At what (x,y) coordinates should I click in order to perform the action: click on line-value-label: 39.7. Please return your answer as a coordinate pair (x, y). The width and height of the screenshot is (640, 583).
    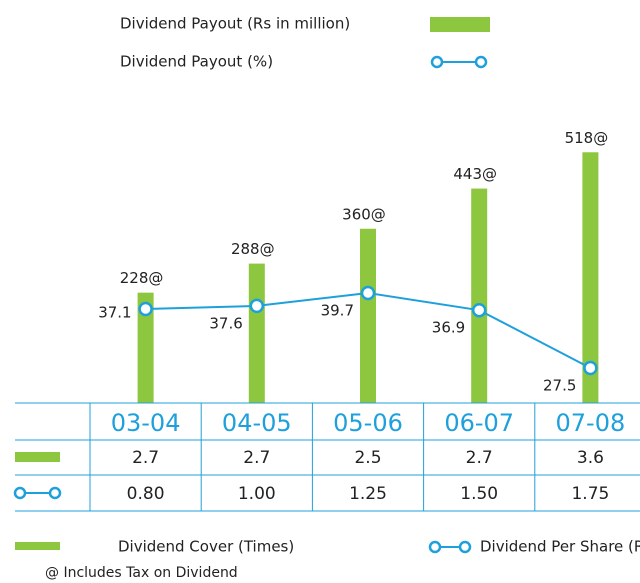
    Looking at the image, I should click on (337, 310).